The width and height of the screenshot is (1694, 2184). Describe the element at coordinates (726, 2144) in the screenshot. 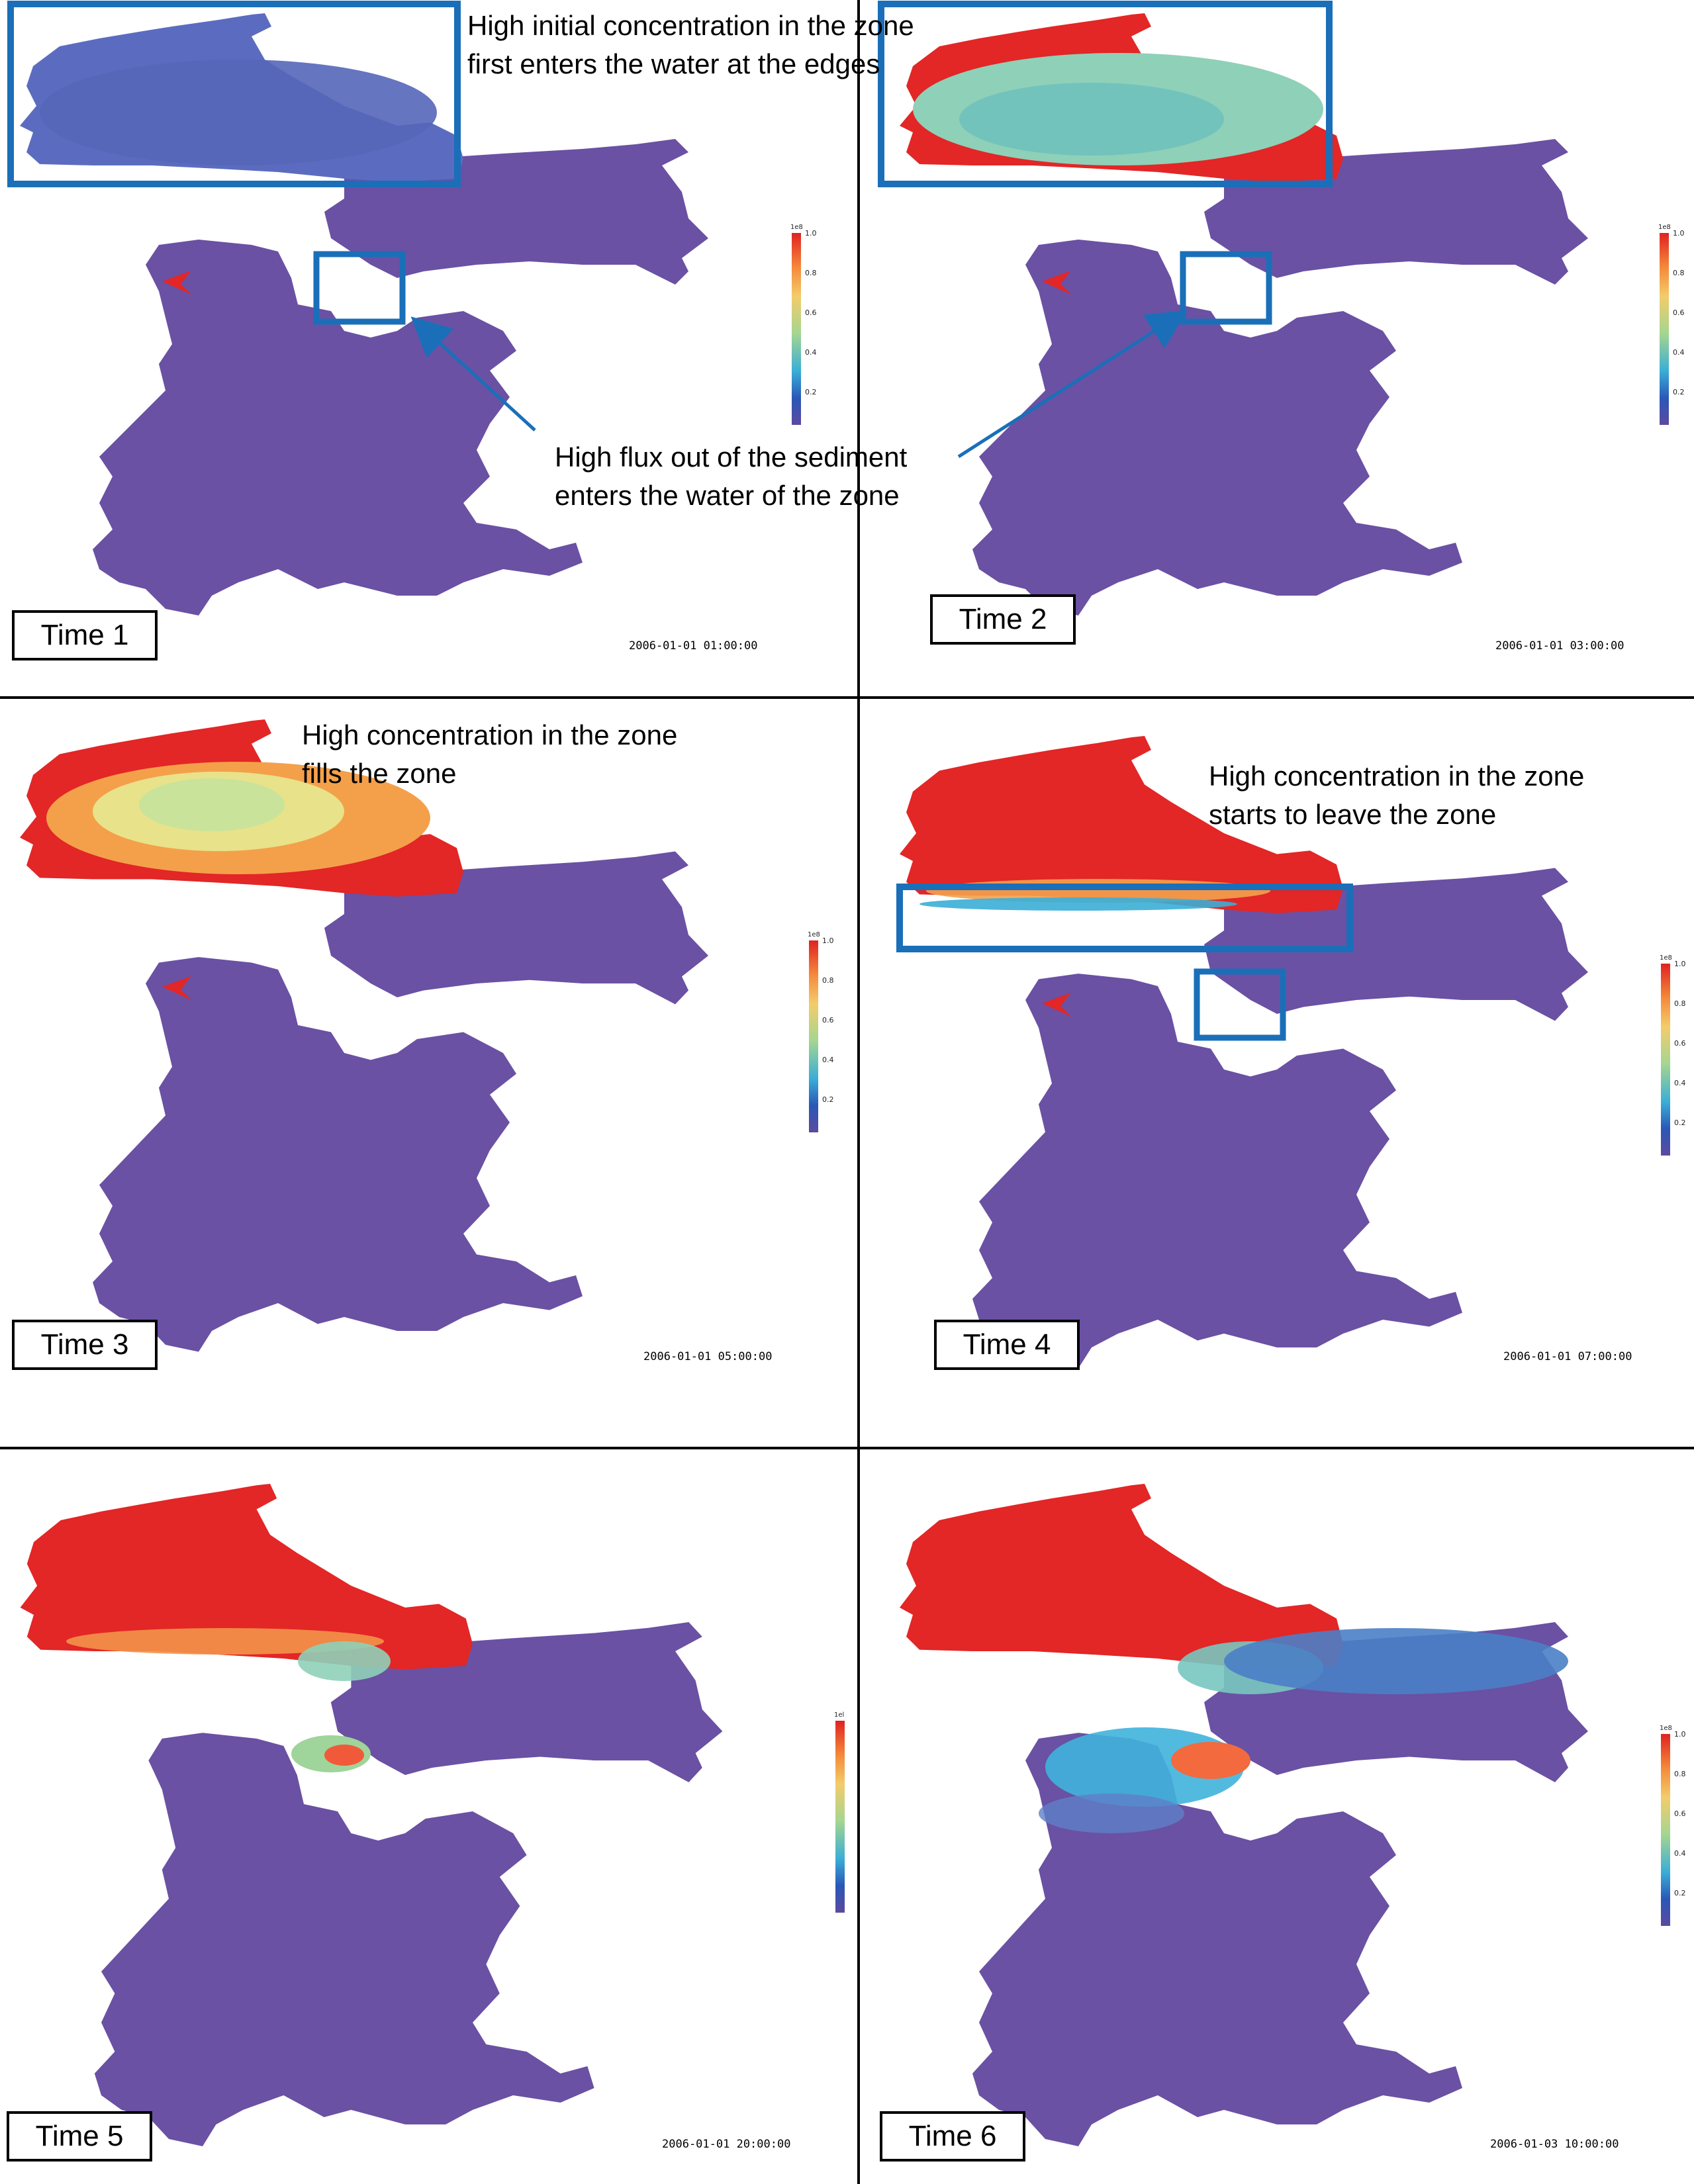

I see `timestamp: 2006-01-01 20:00:00` at that location.